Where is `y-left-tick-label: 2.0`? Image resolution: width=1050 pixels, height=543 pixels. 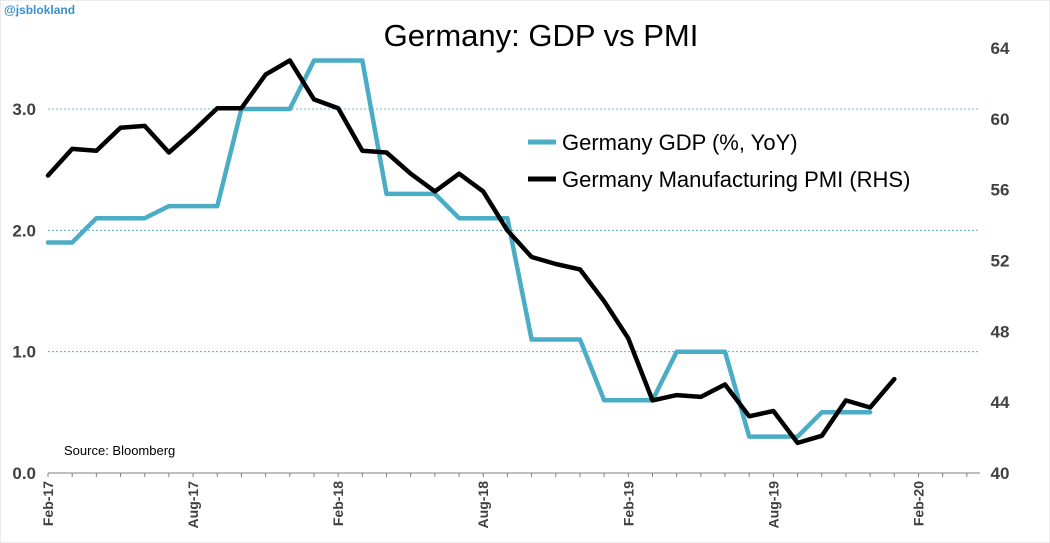 y-left-tick-label: 2.0 is located at coordinates (24, 230).